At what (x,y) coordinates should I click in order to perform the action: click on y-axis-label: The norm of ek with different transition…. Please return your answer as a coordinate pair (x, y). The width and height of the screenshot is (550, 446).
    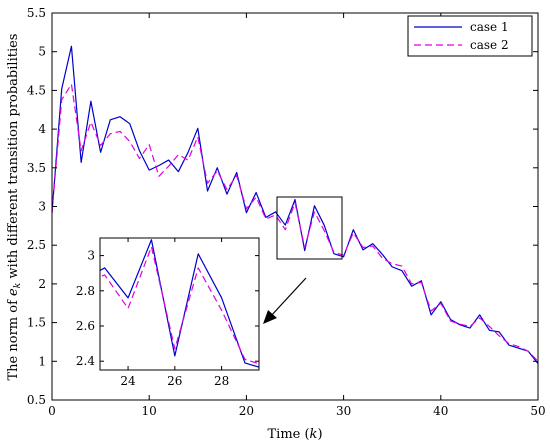
    Looking at the image, I should click on (14, 207).